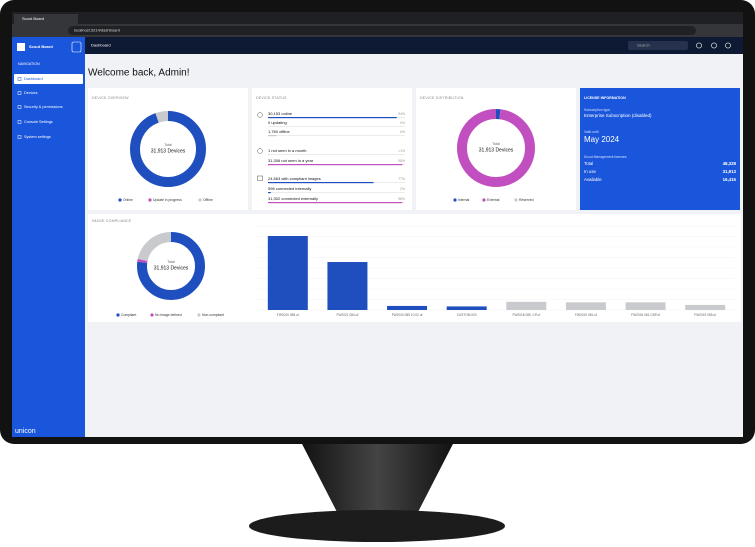 The image size is (755, 547). I want to click on tab-title: Scout Board, so click(33, 18).